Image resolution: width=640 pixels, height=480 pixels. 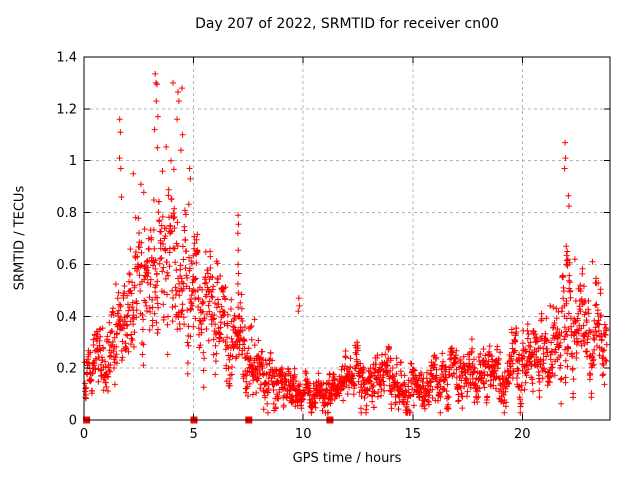 I want to click on x-axis-label: GPS time / hours, so click(x=347, y=458).